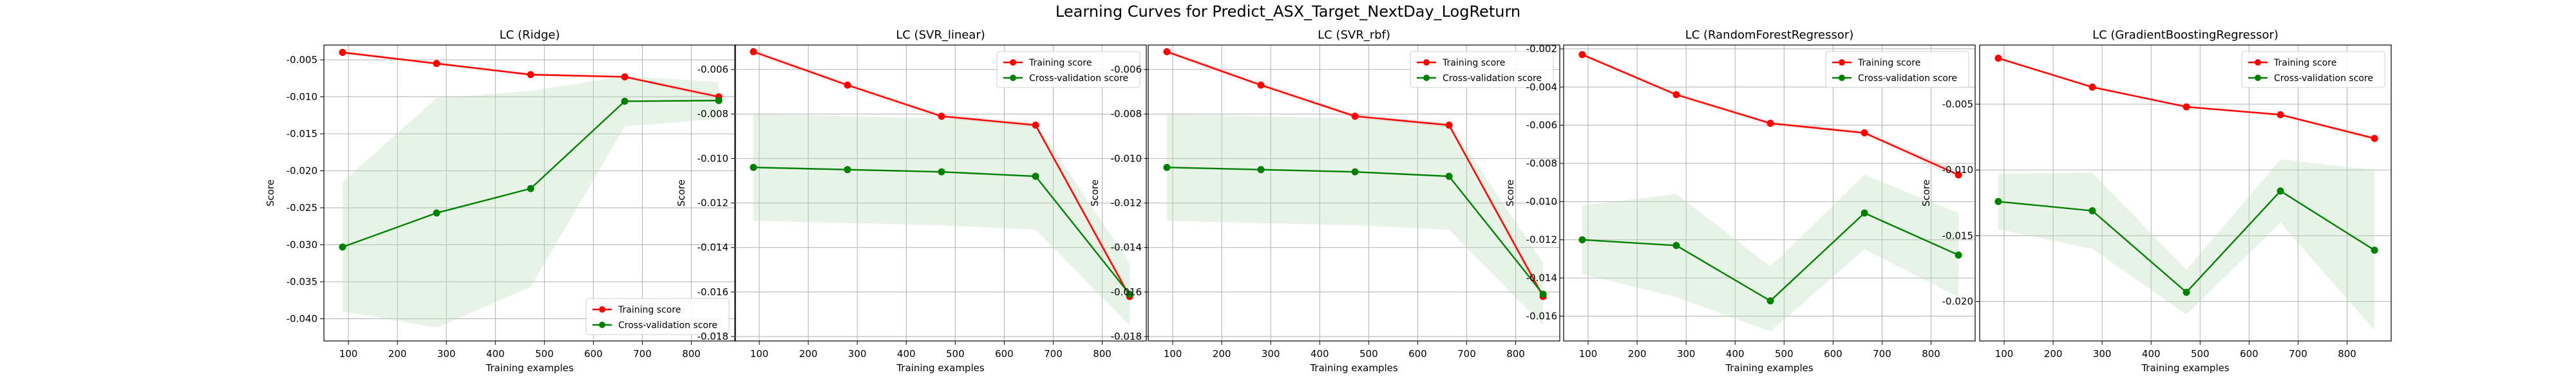 This screenshot has height=386, width=2576. I want to click on x-tick-label: 200, so click(1638, 354).